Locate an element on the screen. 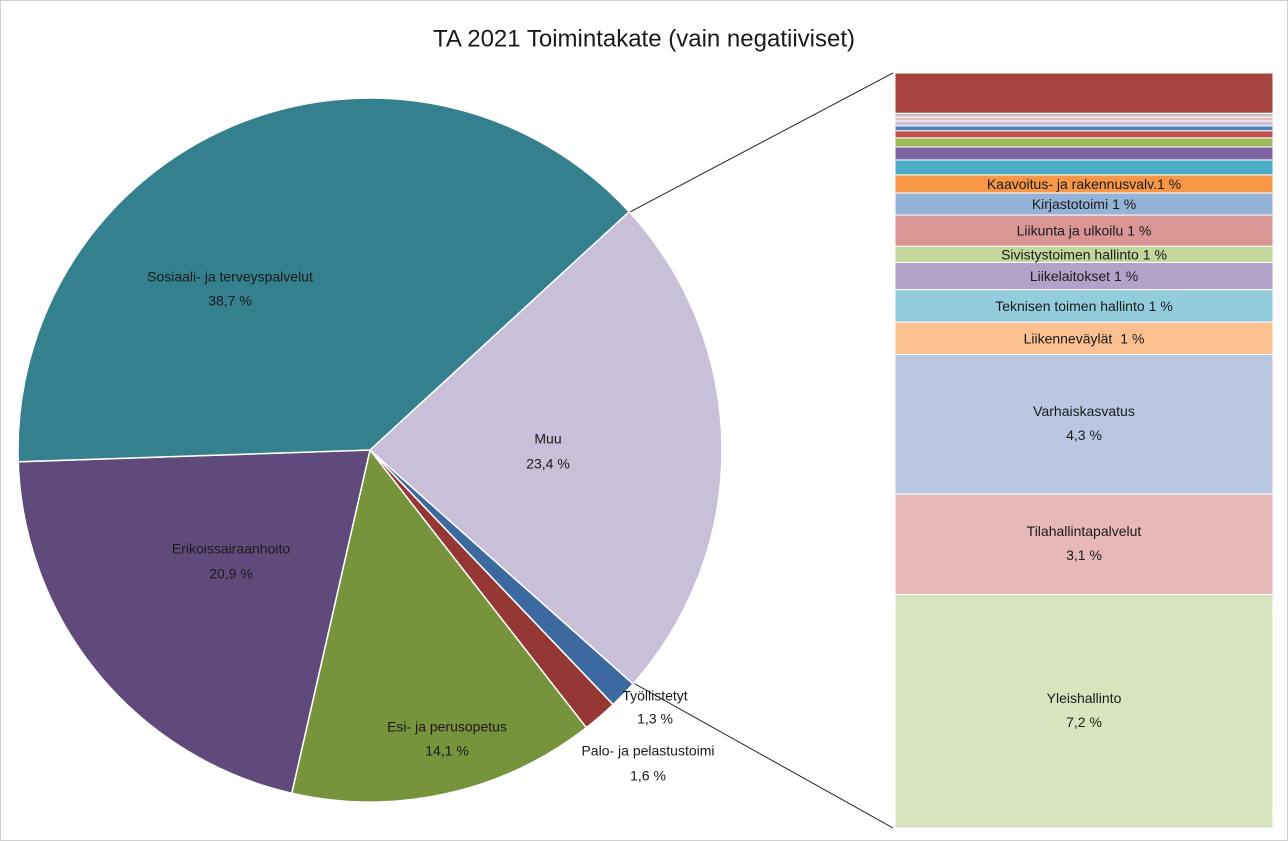 Image resolution: width=1288 pixels, height=841 pixels. segment-value-label: 4,3 % is located at coordinates (1084, 435).